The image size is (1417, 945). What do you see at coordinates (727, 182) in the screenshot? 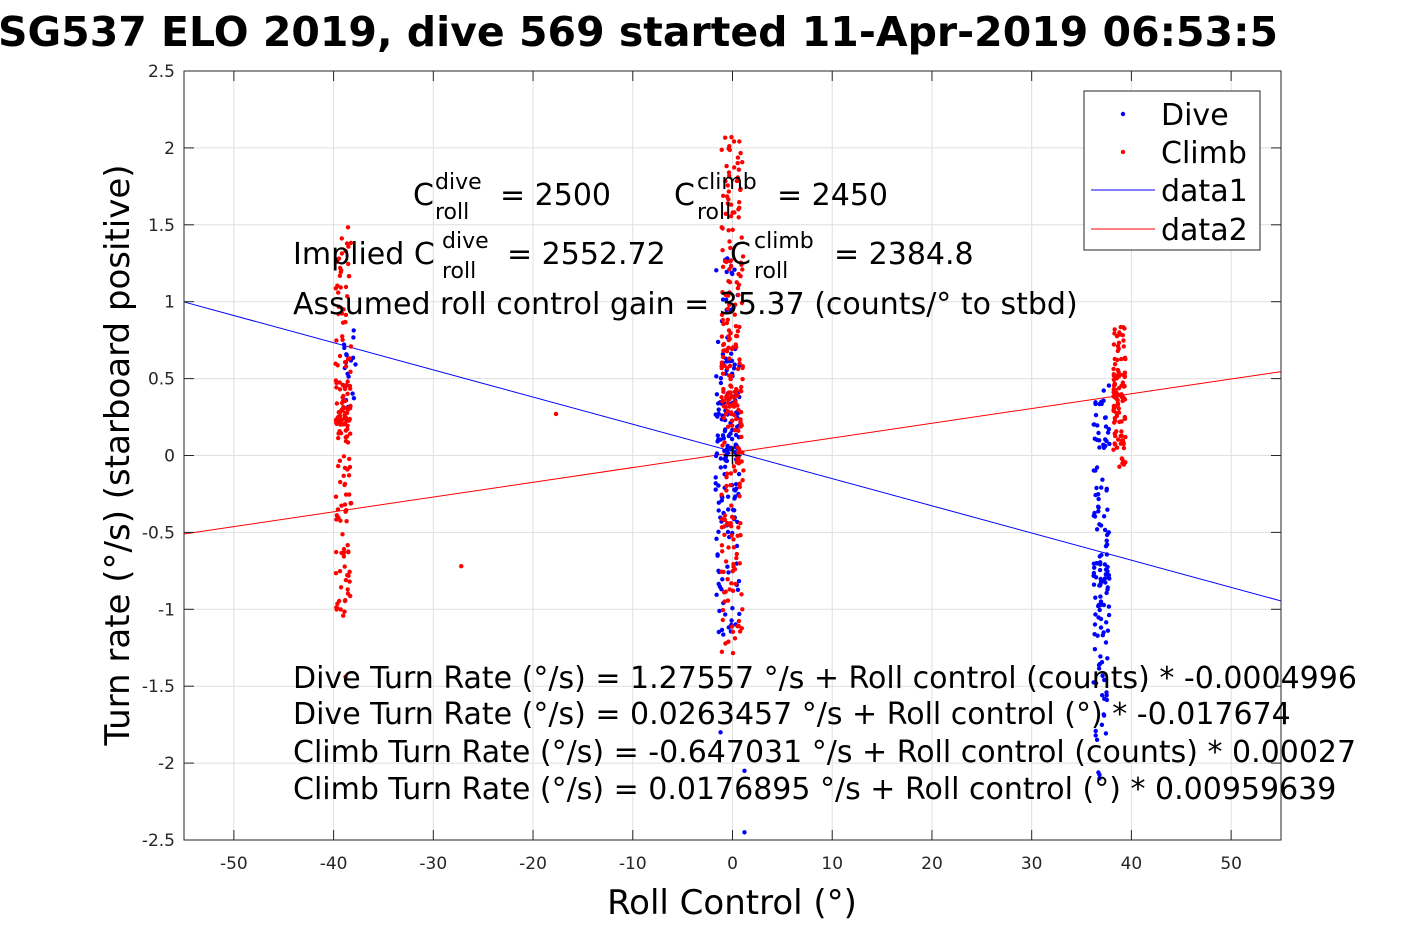
I see `c-roll-climb-sup: climb` at bounding box center [727, 182].